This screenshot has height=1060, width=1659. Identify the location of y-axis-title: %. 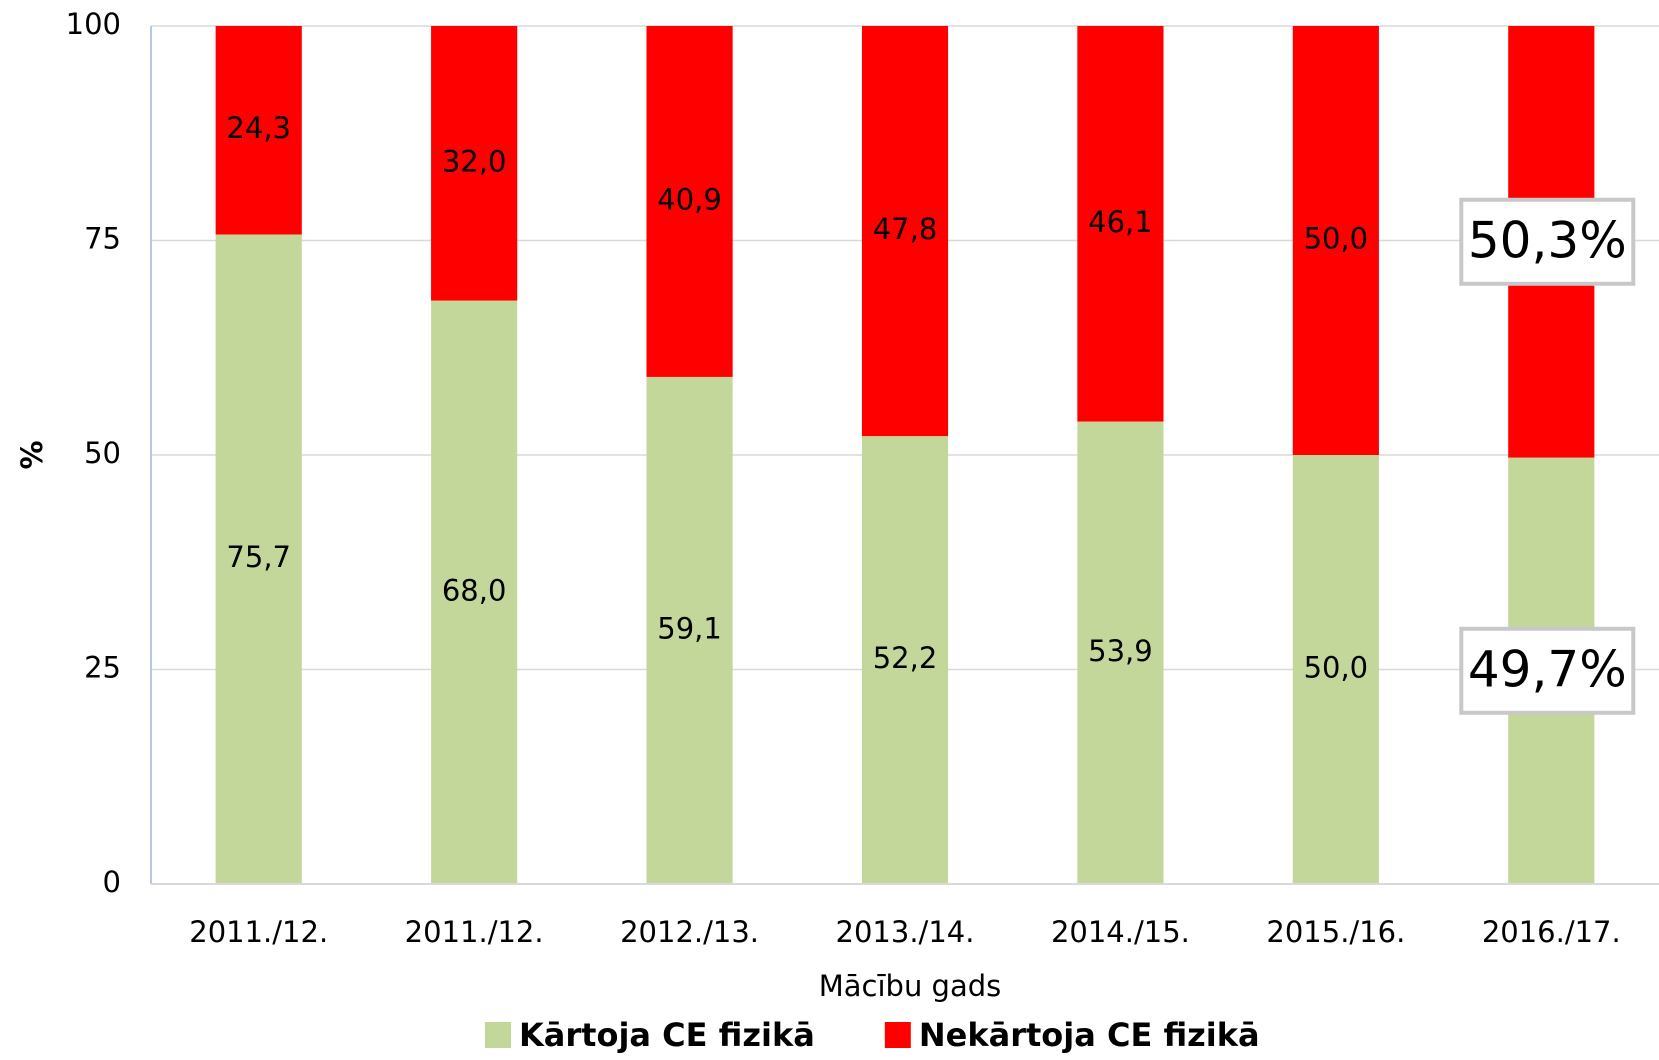
(32, 454).